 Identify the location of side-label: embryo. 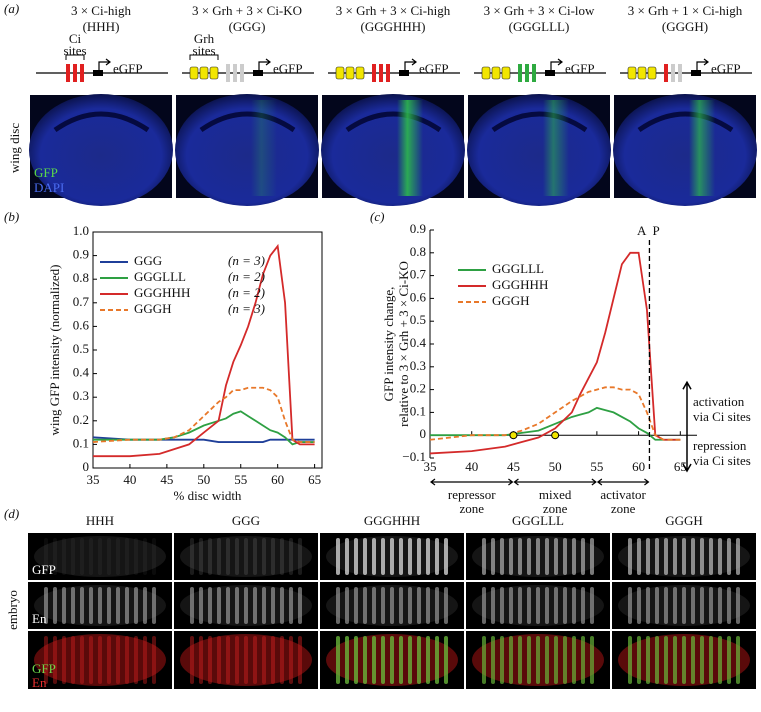
(12, 610).